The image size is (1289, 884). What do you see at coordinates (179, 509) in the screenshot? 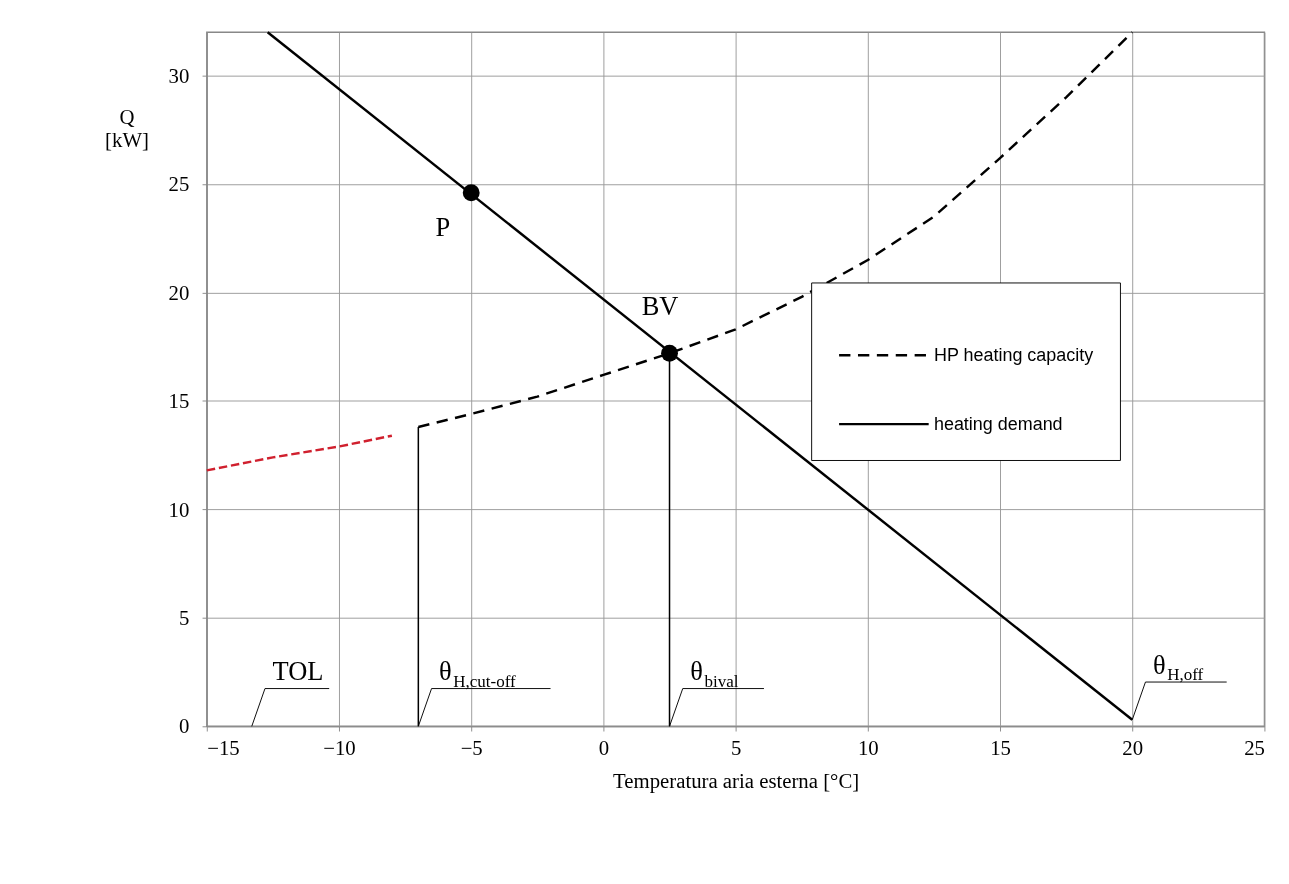
I see `y-tick-label: 10` at bounding box center [179, 509].